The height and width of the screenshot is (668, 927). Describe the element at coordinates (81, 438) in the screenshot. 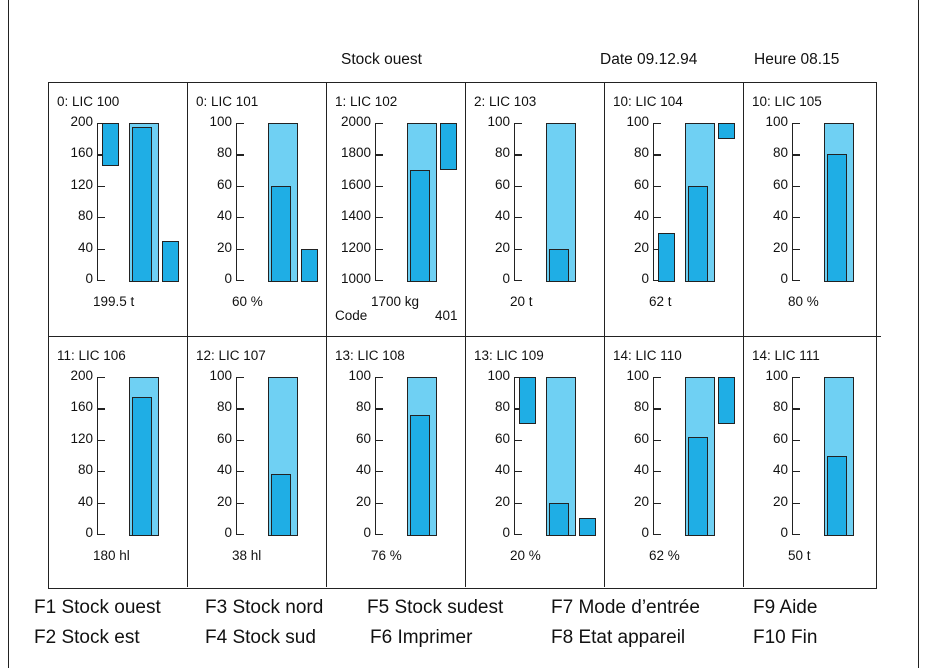

I see `scale-tick-label: 120` at that location.